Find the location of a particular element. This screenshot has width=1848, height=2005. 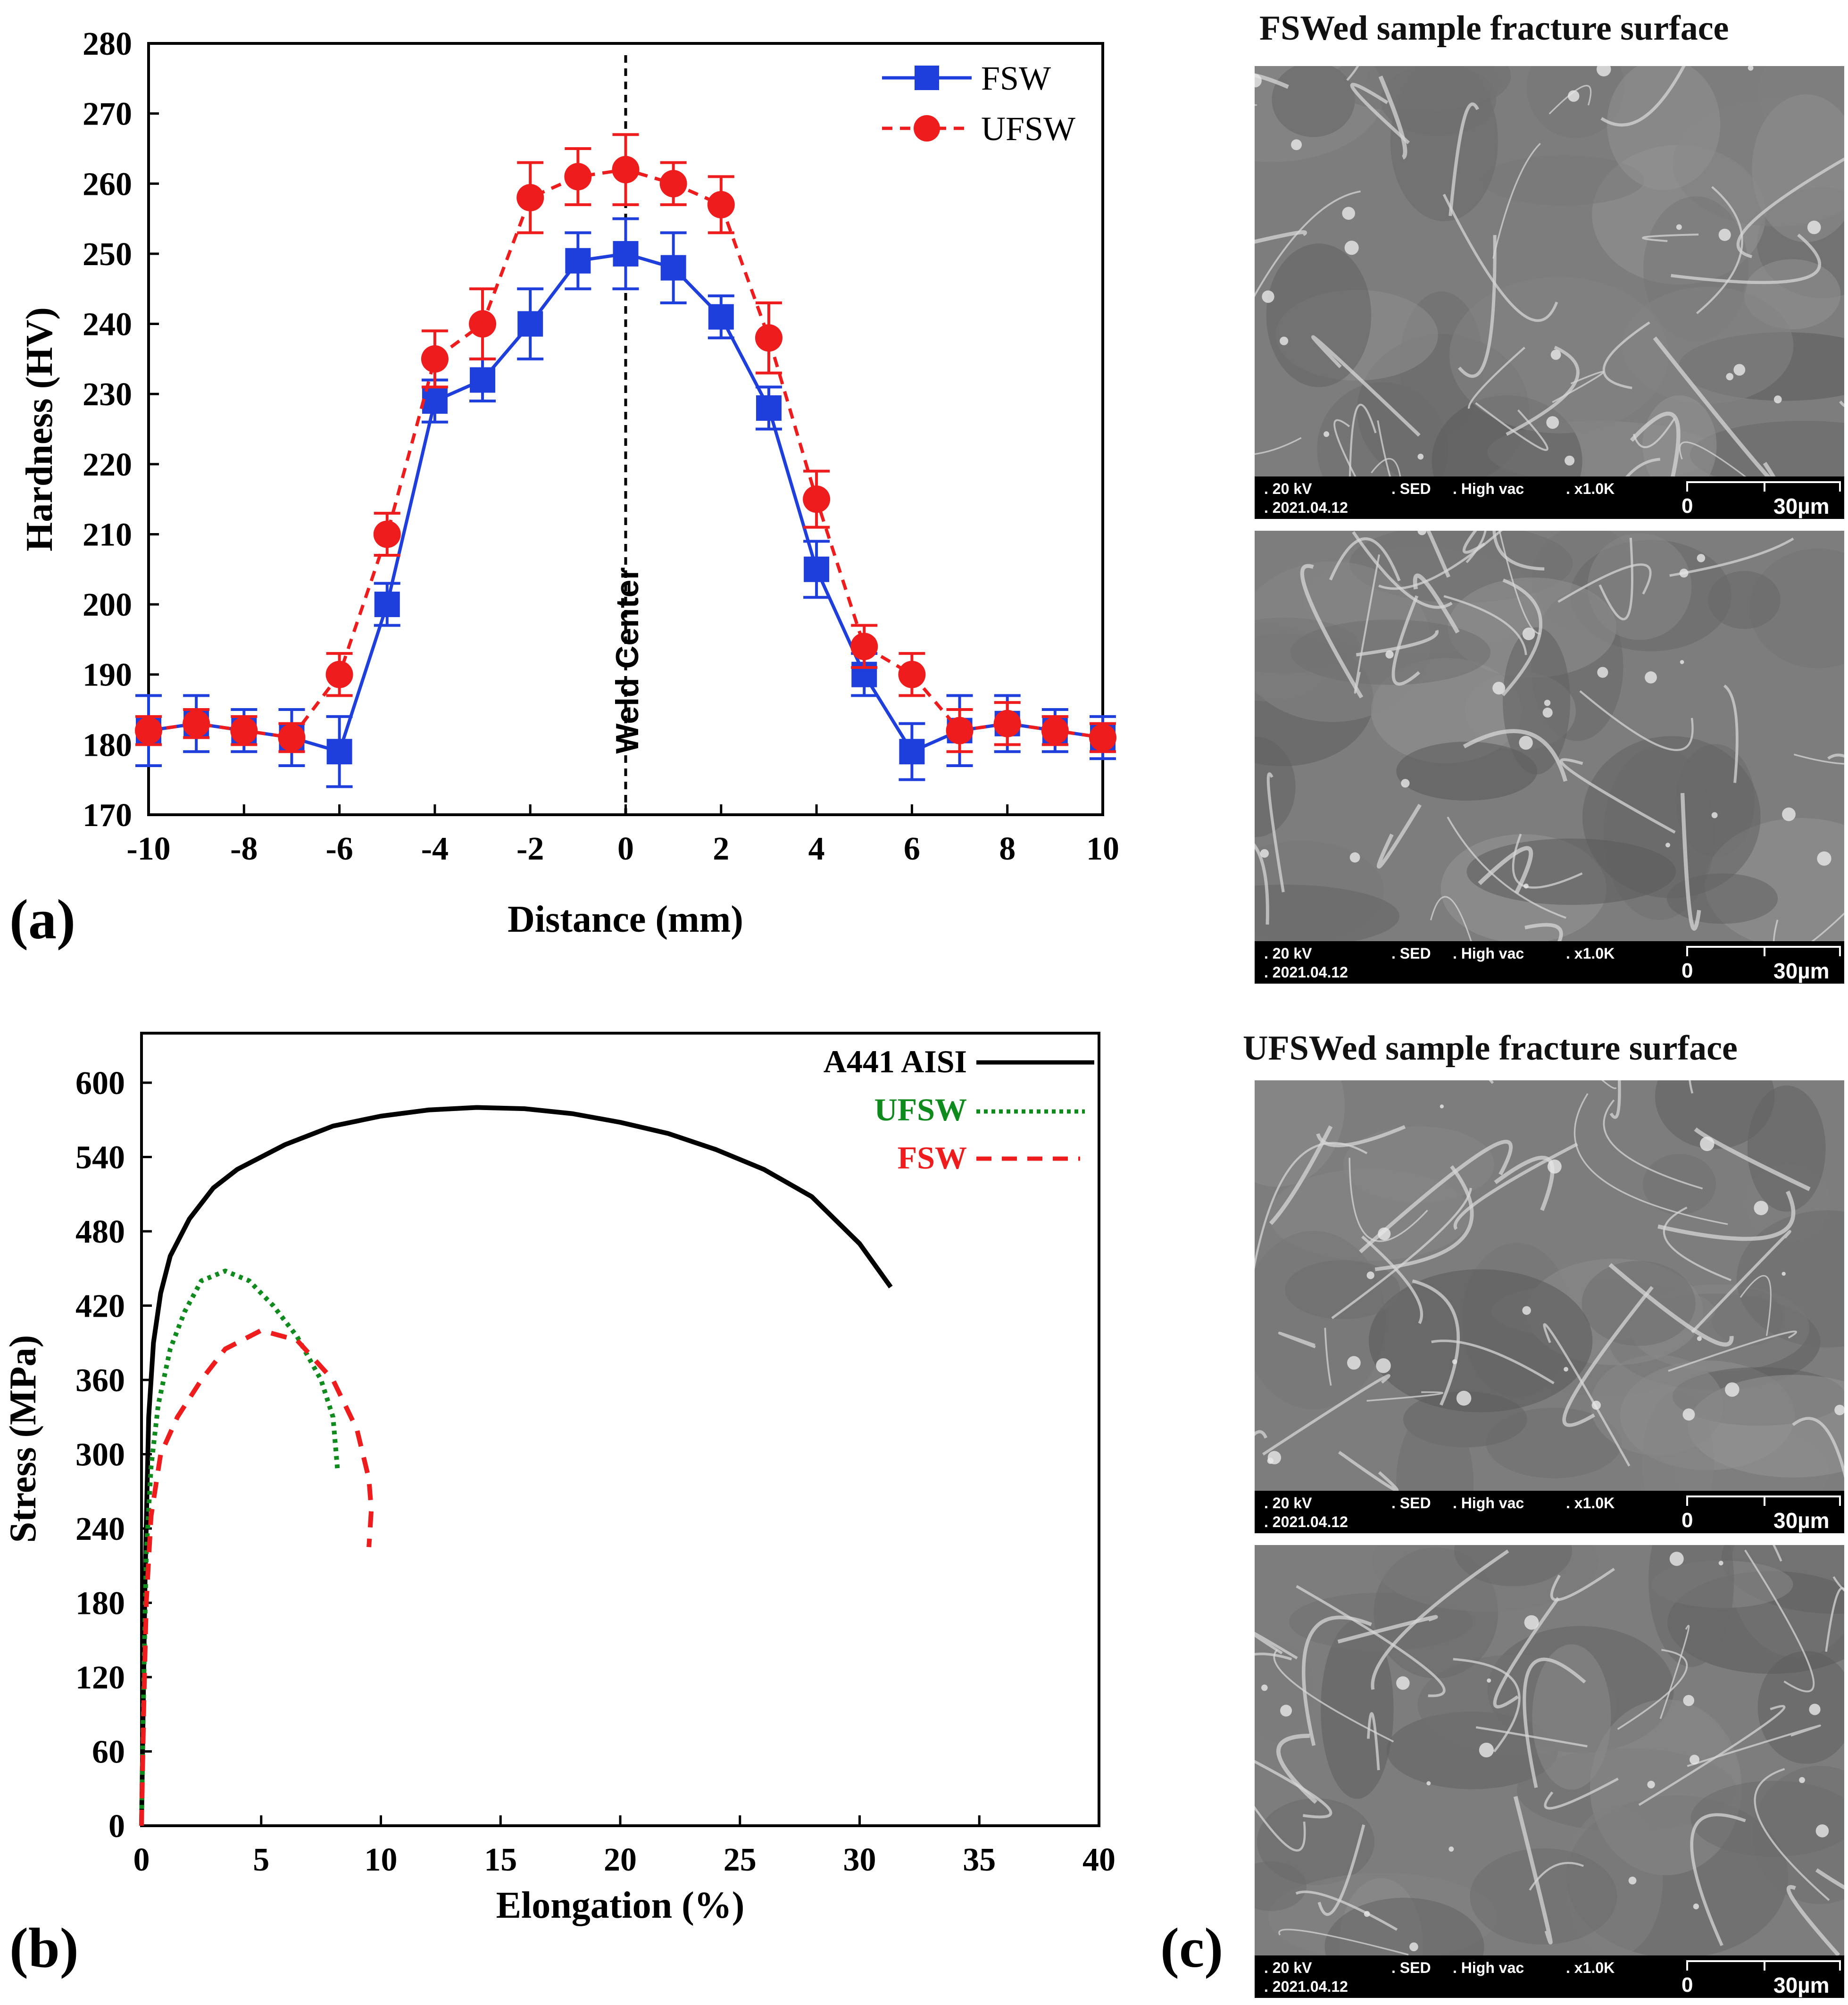

legend-fsw-marker is located at coordinates (927, 78).